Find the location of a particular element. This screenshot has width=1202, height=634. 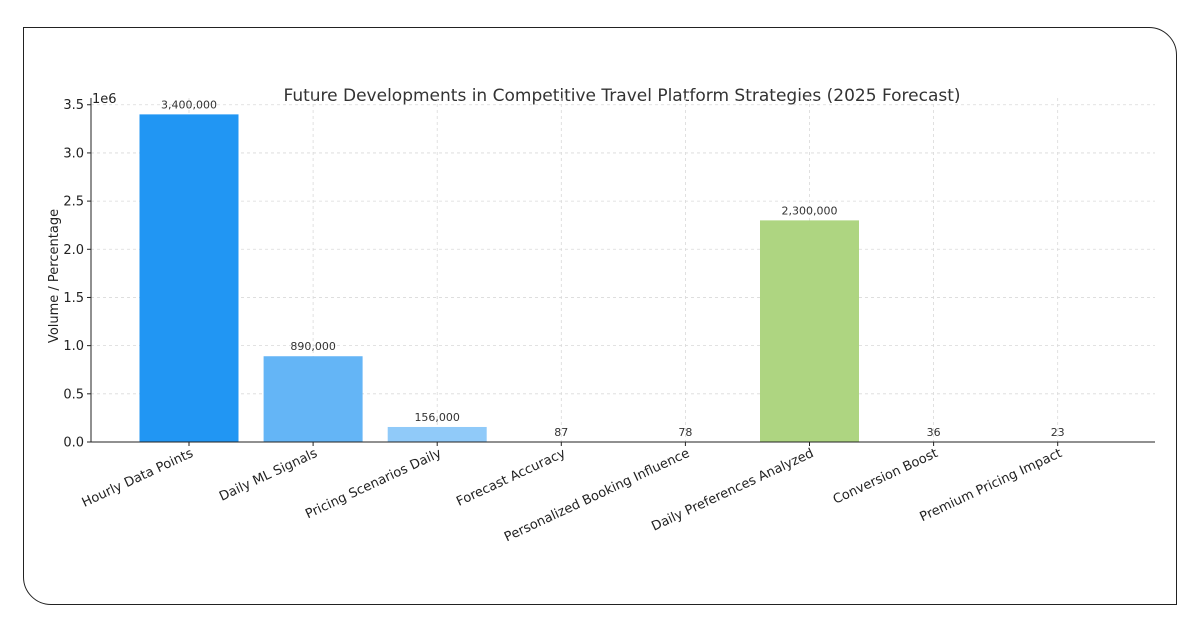

bar-value-label: 78 is located at coordinates (685, 432).